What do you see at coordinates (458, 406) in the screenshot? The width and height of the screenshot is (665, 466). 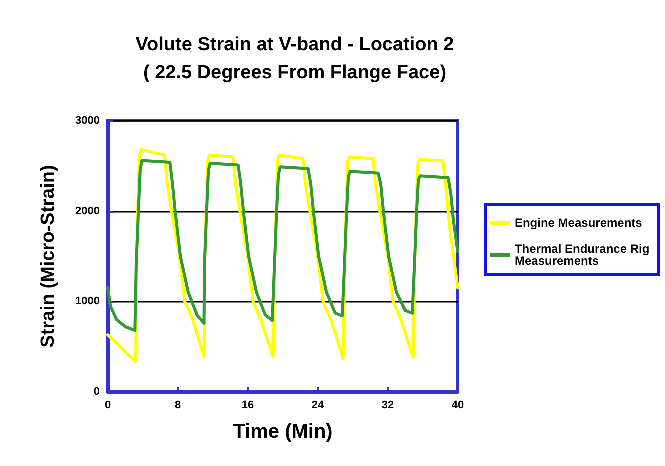 I see `x-tick-label: 40` at bounding box center [458, 406].